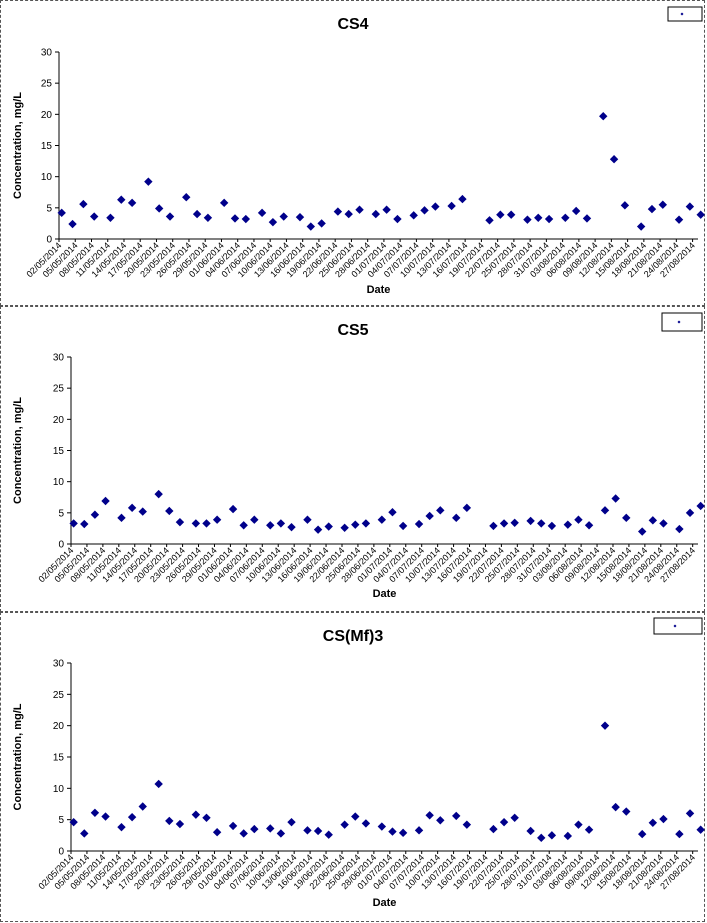 This screenshot has height=923, width=707. Describe the element at coordinates (59, 758) in the screenshot. I see `y-tick-label: 15` at that location.